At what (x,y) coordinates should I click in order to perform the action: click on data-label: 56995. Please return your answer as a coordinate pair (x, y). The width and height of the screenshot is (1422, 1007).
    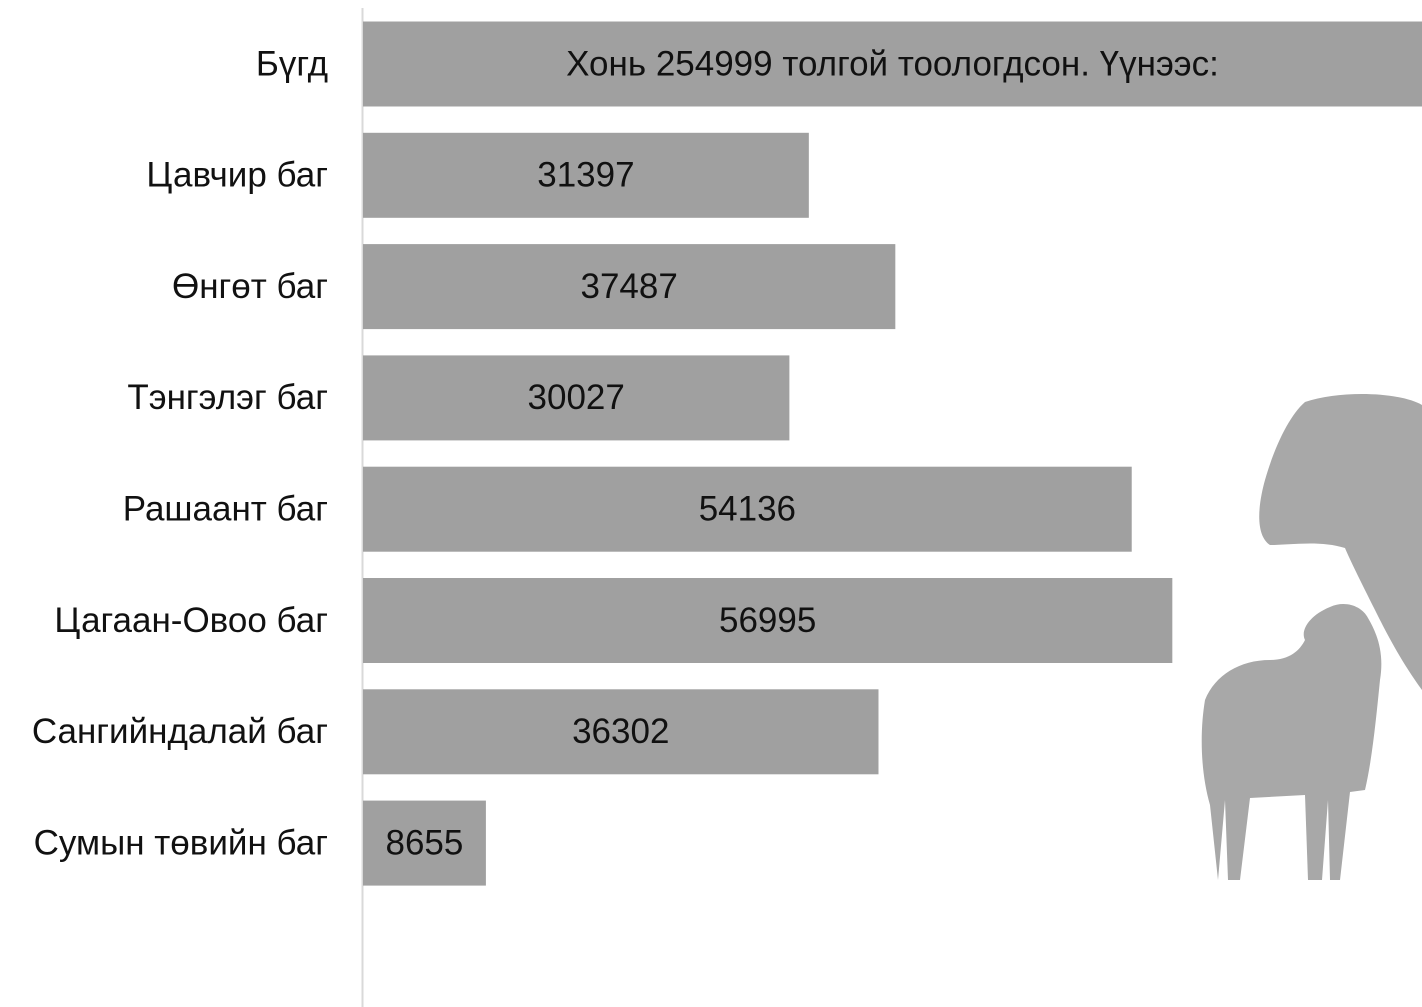
    Looking at the image, I should click on (767, 620).